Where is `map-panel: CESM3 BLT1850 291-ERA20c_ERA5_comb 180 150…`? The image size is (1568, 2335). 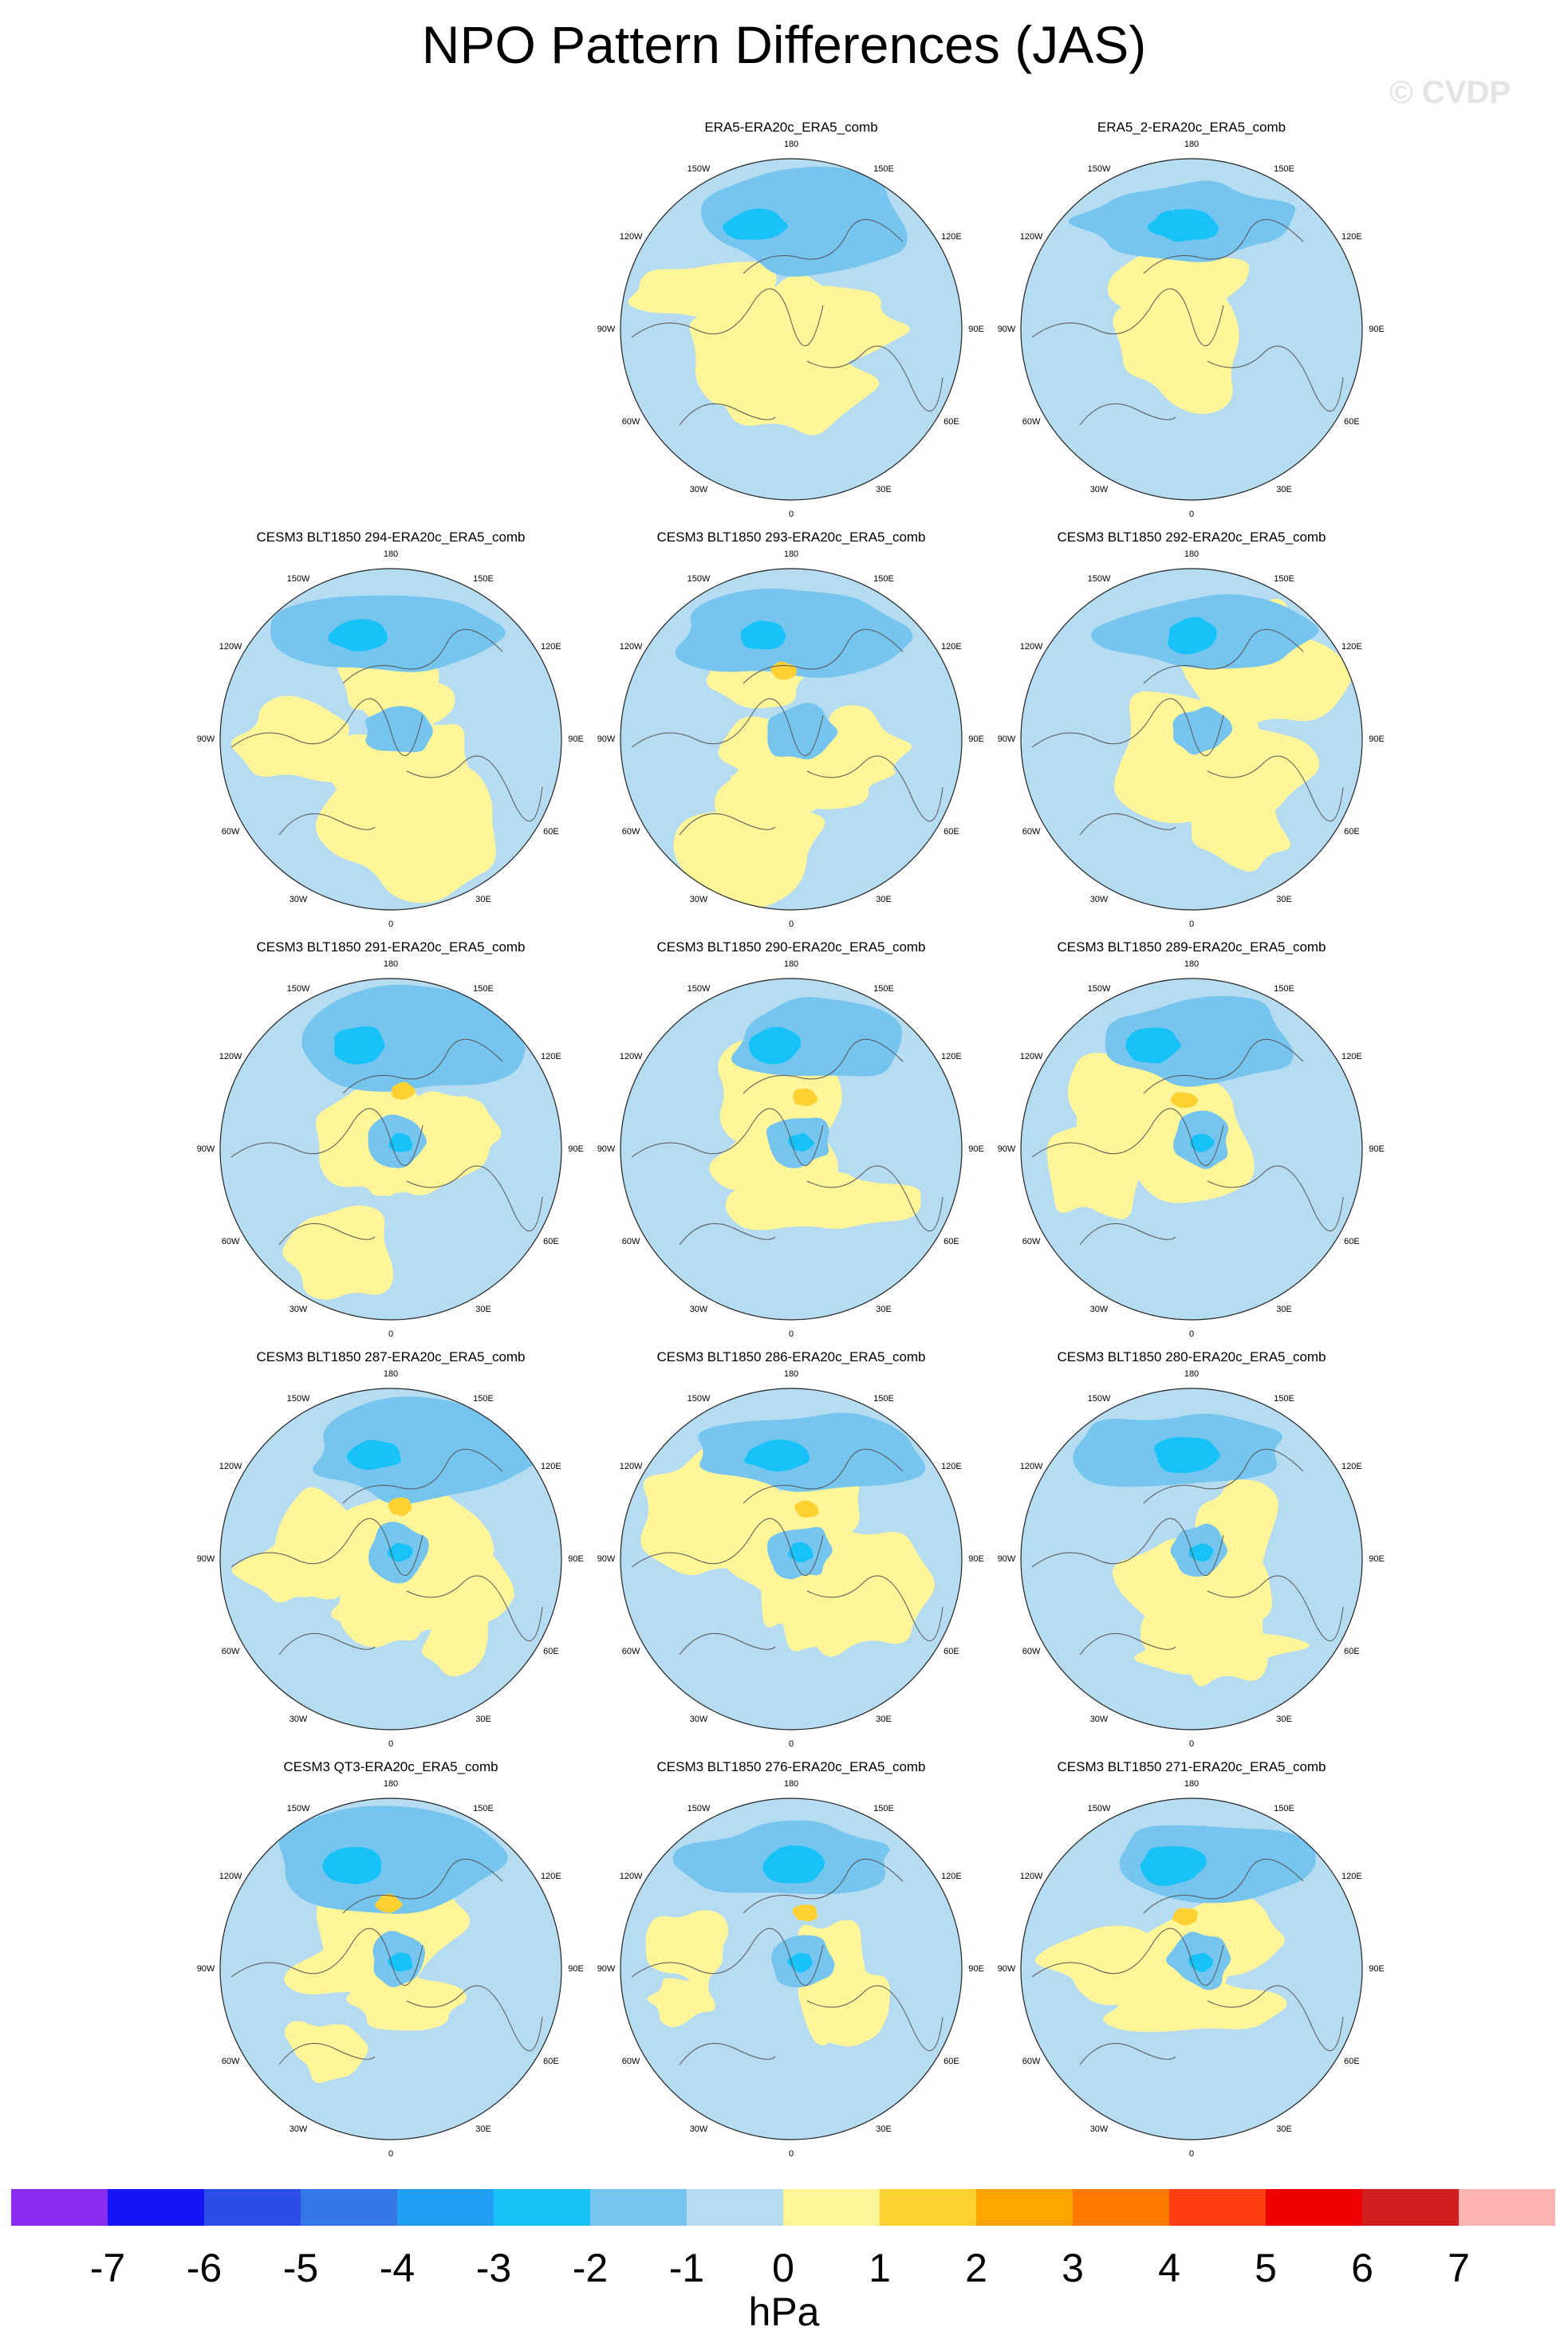
map-panel: CESM3 BLT1850 291-ERA20c_ERA5_comb 180 150… is located at coordinates (390, 1141).